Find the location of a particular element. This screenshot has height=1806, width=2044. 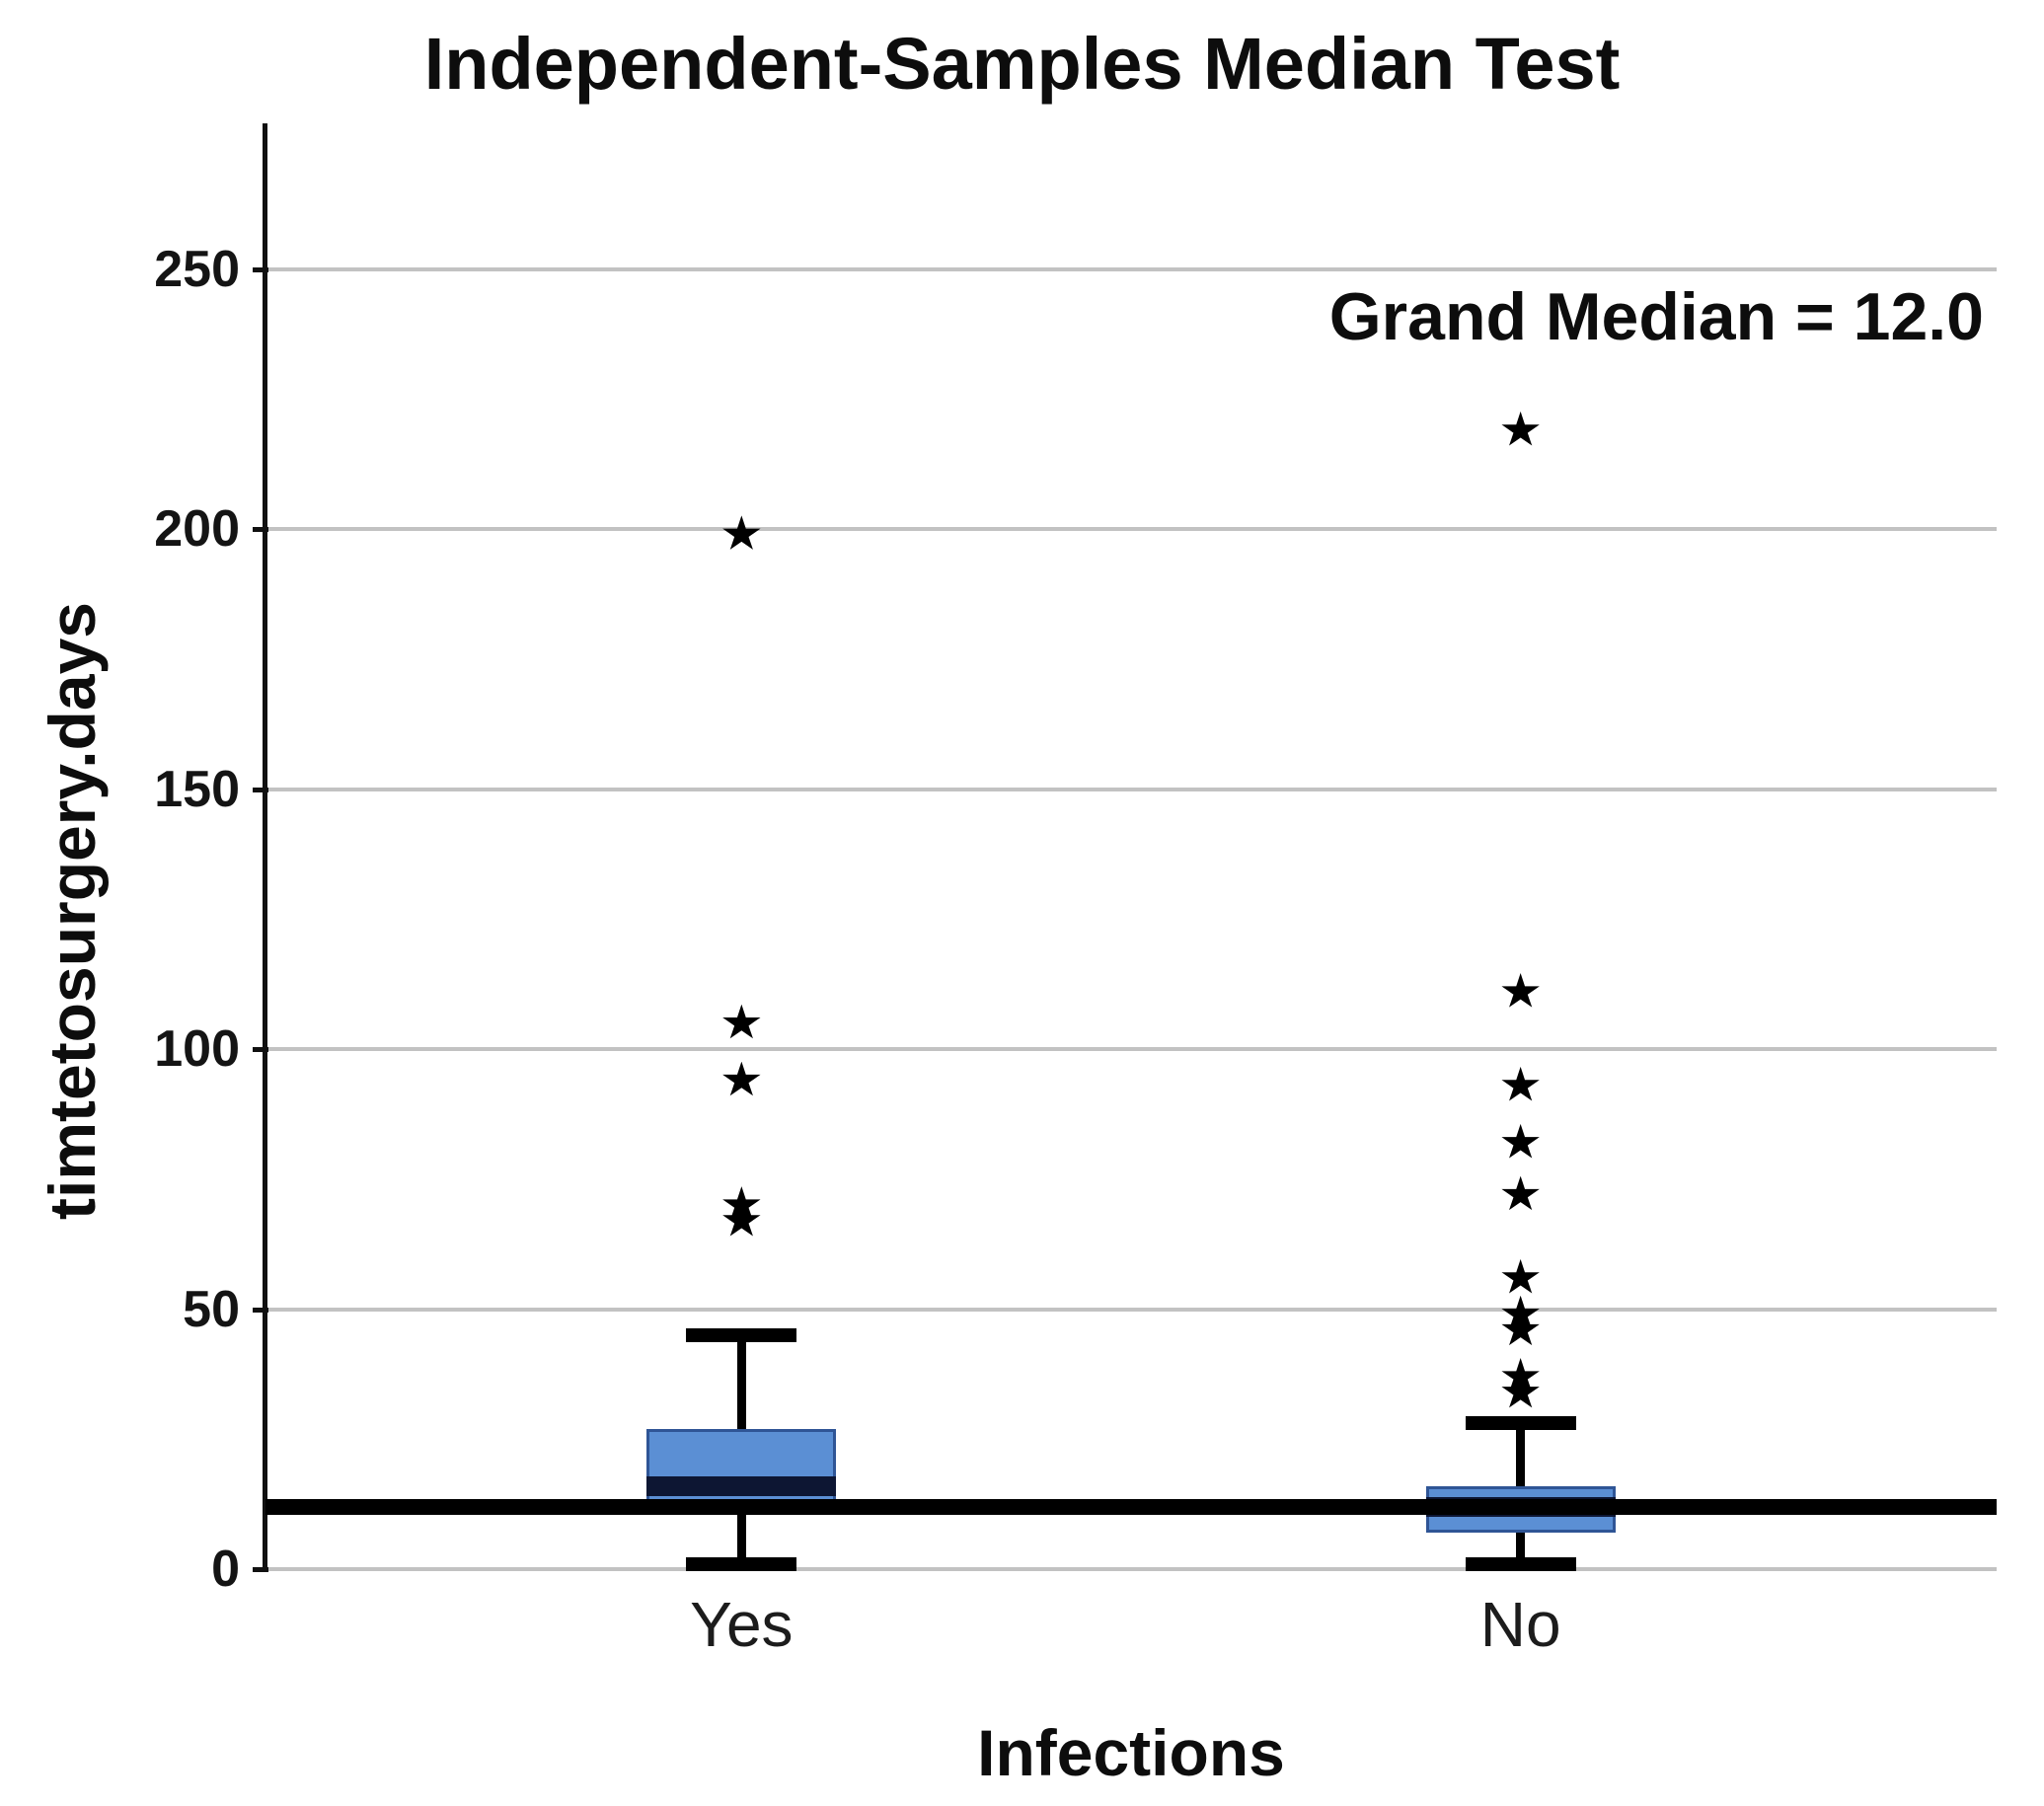

x-tick-label-no: No is located at coordinates (1520, 1625).